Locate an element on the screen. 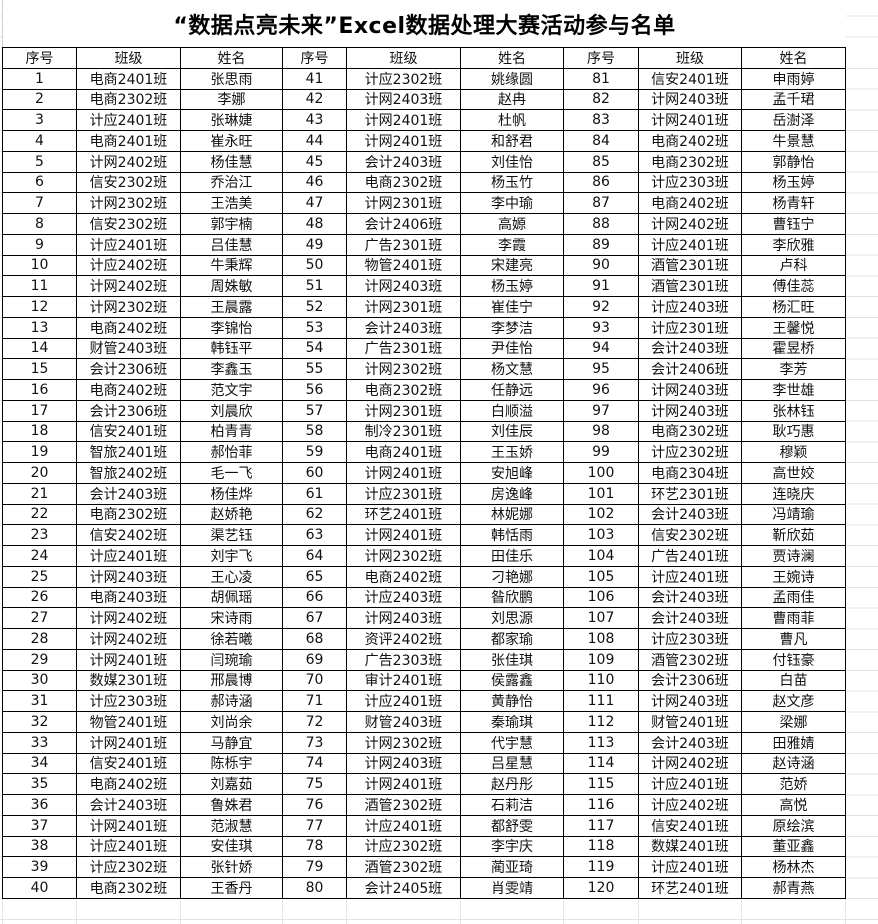 Image resolution: width=878 pixels, height=924 pixels. name-cell: 李娜 is located at coordinates (232, 100).